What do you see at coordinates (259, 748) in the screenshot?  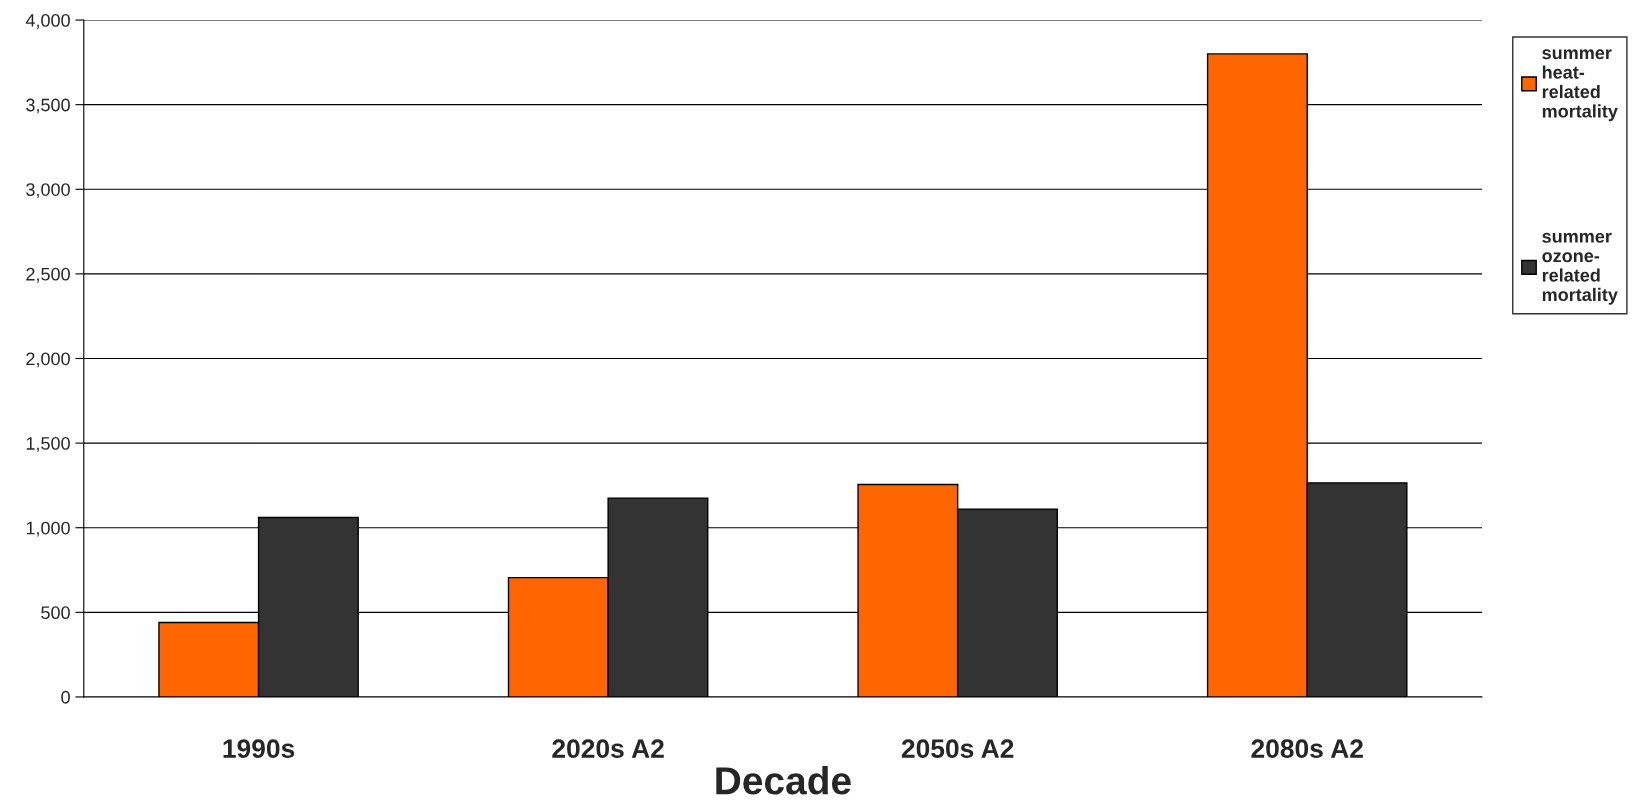 I see `x-tick-label: 1990s` at bounding box center [259, 748].